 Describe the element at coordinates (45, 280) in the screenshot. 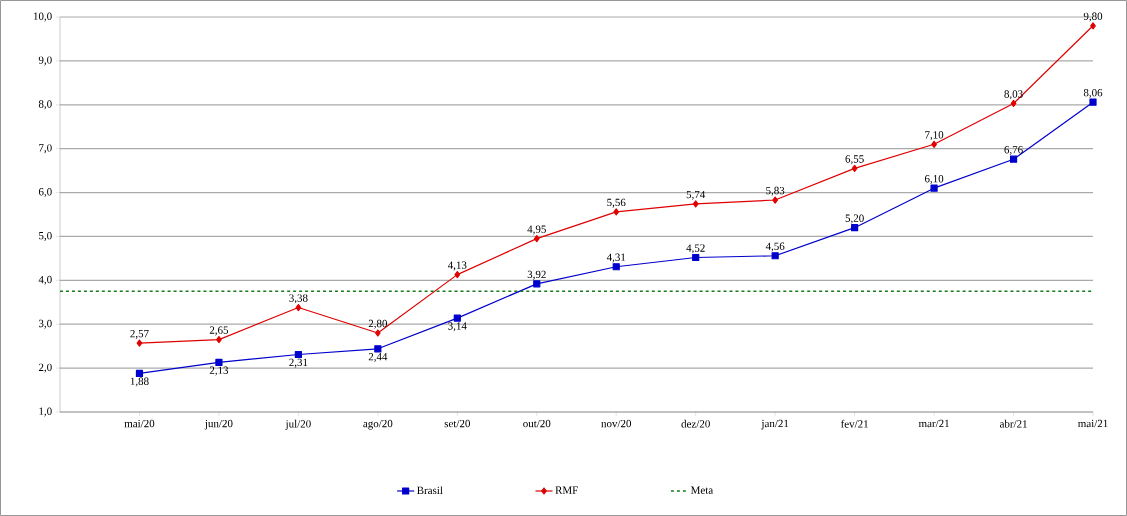

I see `y-tick-label: 4,0` at that location.